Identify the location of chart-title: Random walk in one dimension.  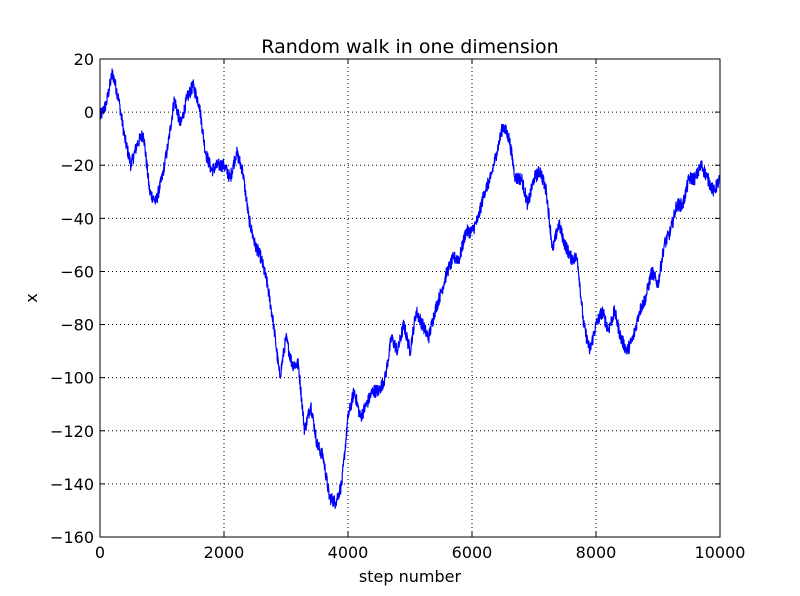
(409, 47).